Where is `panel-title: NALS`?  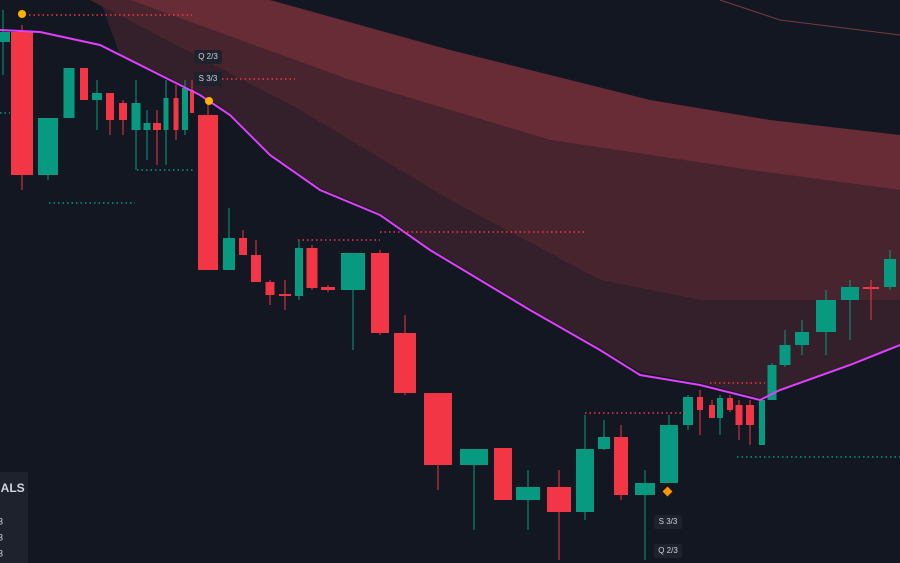 panel-title: NALS is located at coordinates (12, 488).